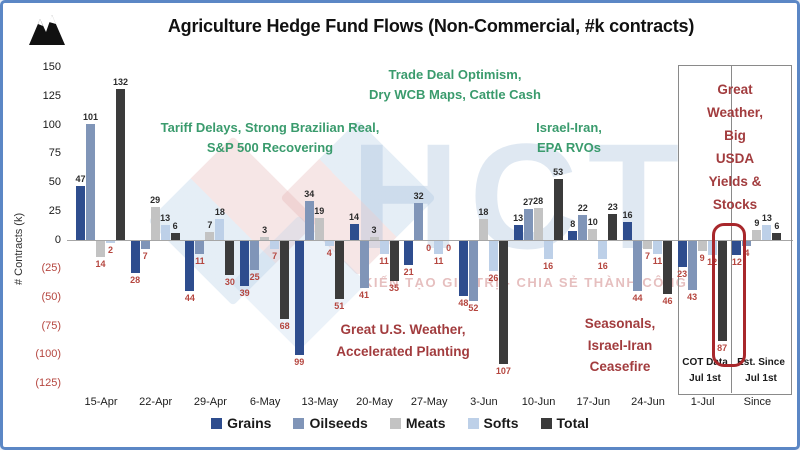 The image size is (800, 450). I want to click on y-tick-label: (75), so click(51, 325).